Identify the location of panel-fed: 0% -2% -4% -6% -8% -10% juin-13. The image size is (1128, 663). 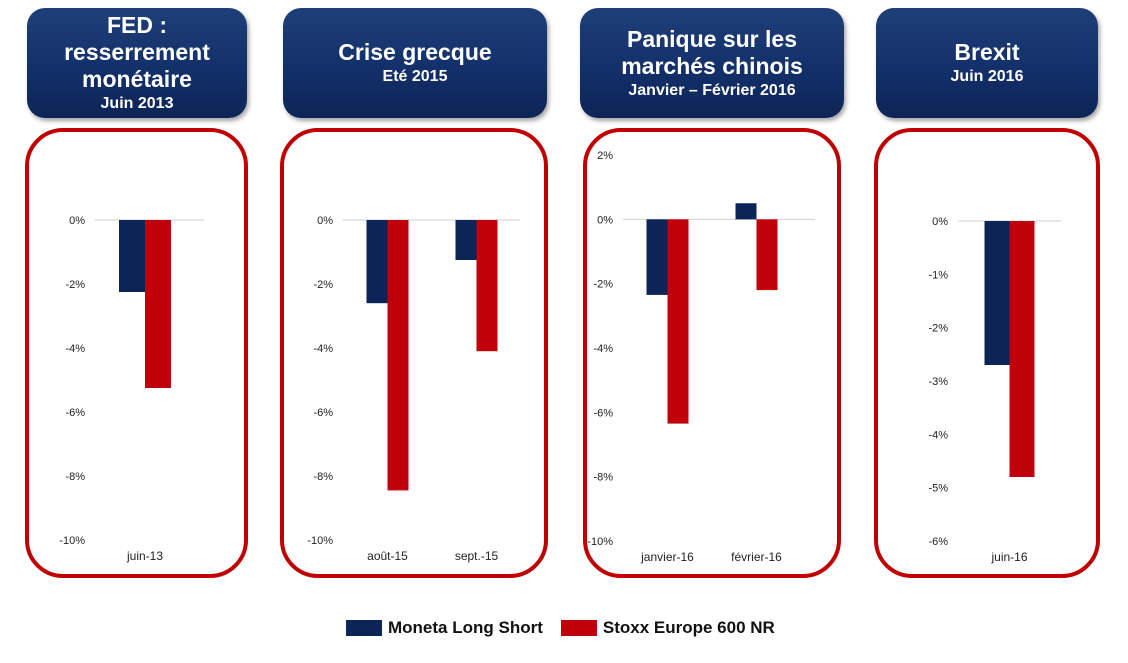
(136, 353).